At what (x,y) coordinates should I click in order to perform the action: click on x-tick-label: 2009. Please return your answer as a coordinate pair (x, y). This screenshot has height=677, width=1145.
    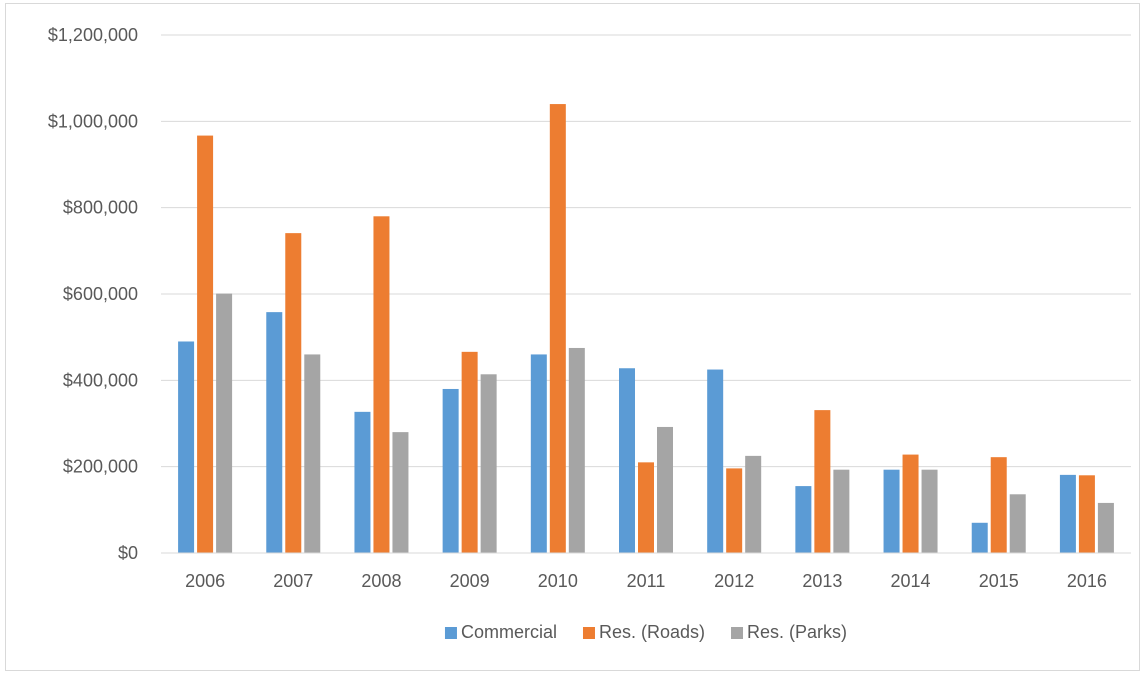
    Looking at the image, I should click on (470, 581).